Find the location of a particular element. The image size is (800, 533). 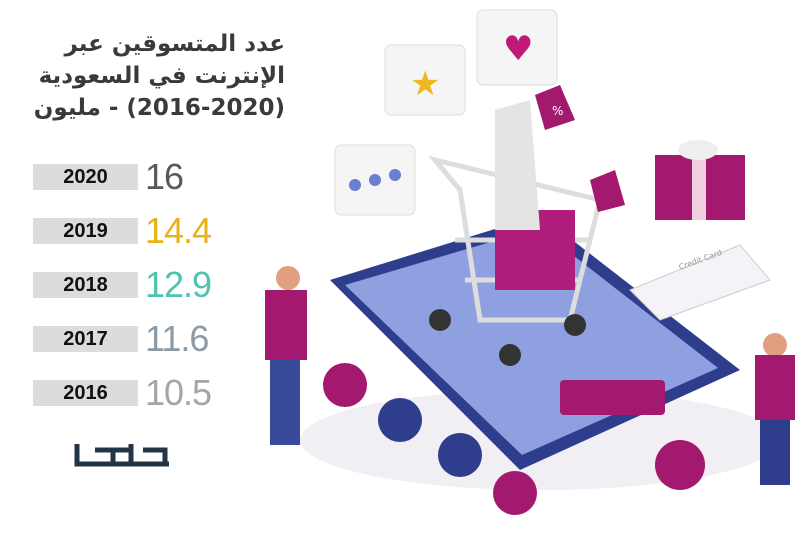

data-row: 2017 11.6 is located at coordinates (122, 338).